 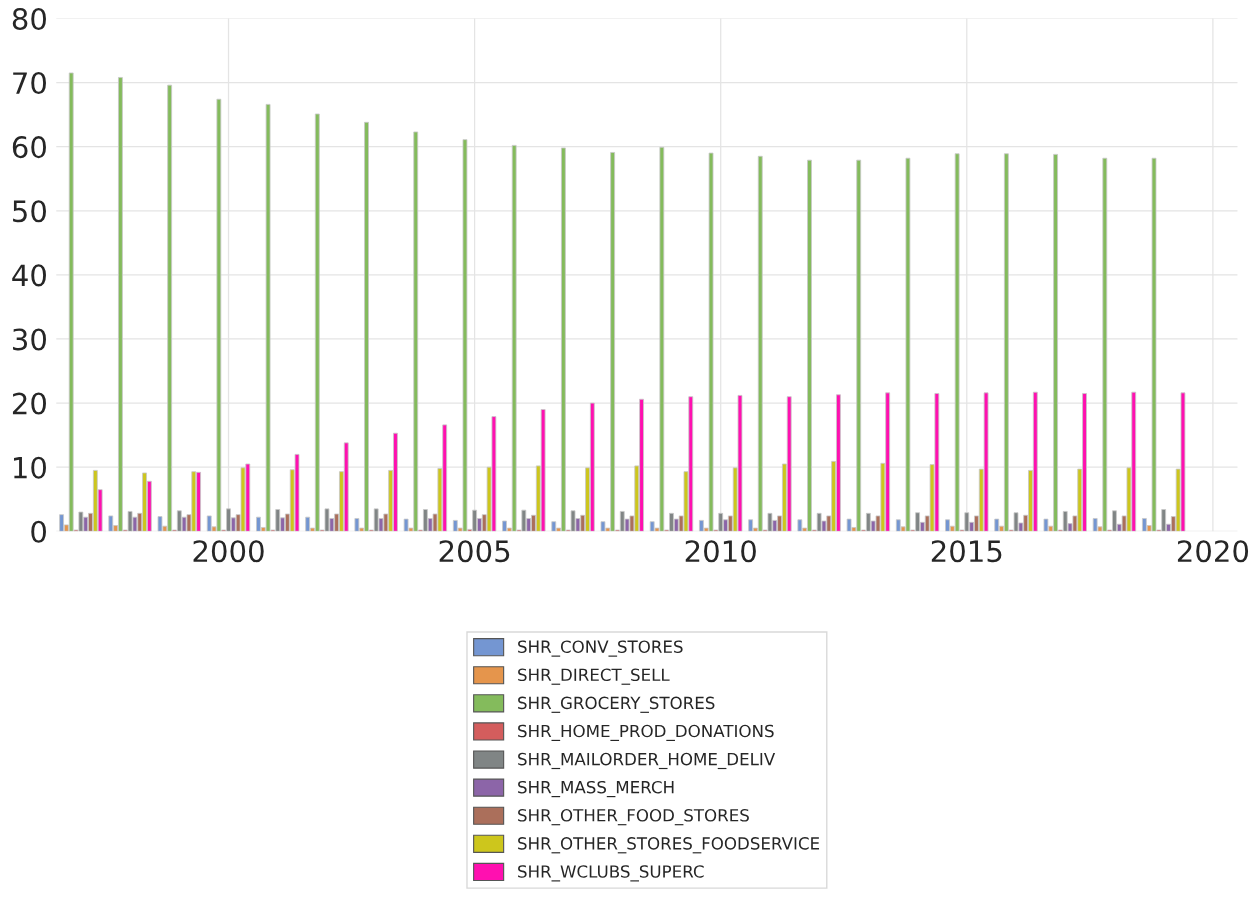 What do you see at coordinates (29, 83) in the screenshot?
I see `y-tick-label: 70` at bounding box center [29, 83].